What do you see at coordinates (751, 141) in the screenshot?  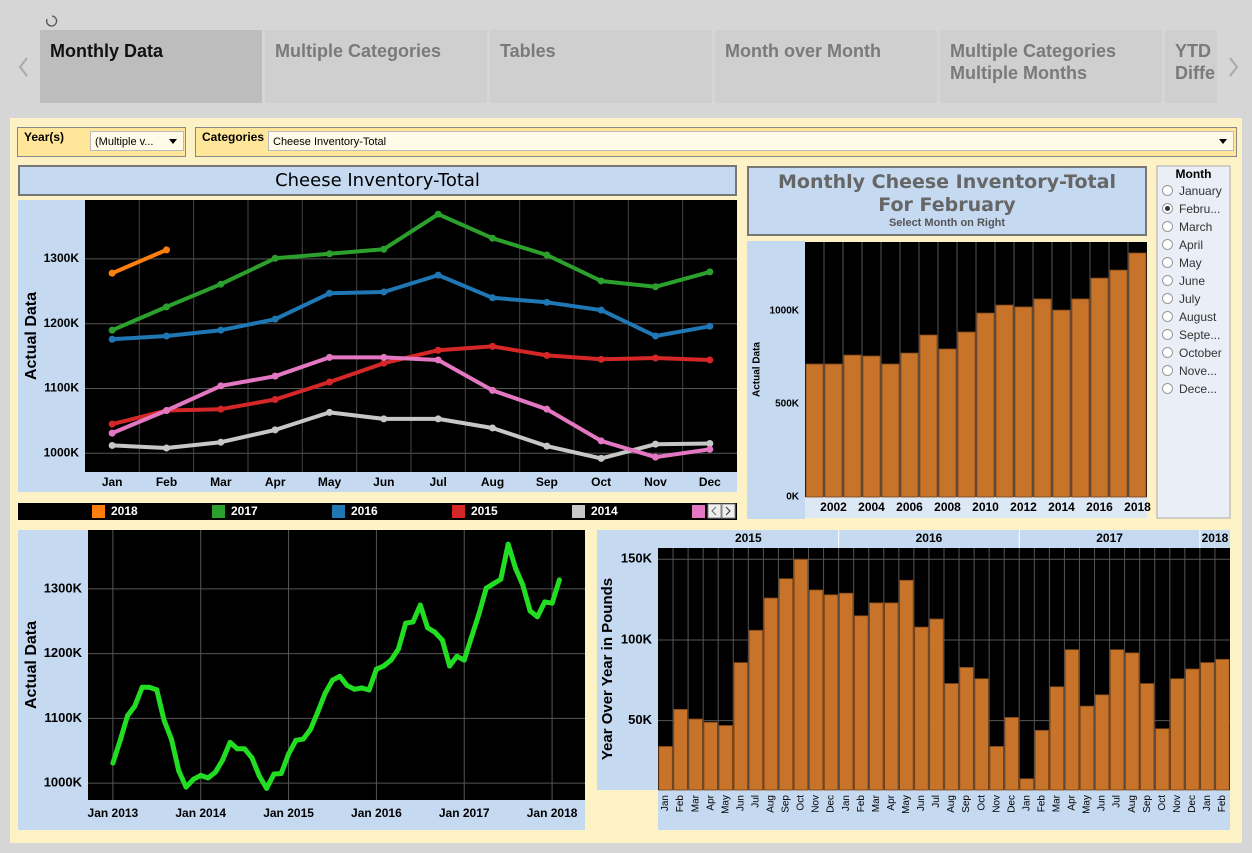 I see `category-dropdown: Cheese Inventory-Total` at bounding box center [751, 141].